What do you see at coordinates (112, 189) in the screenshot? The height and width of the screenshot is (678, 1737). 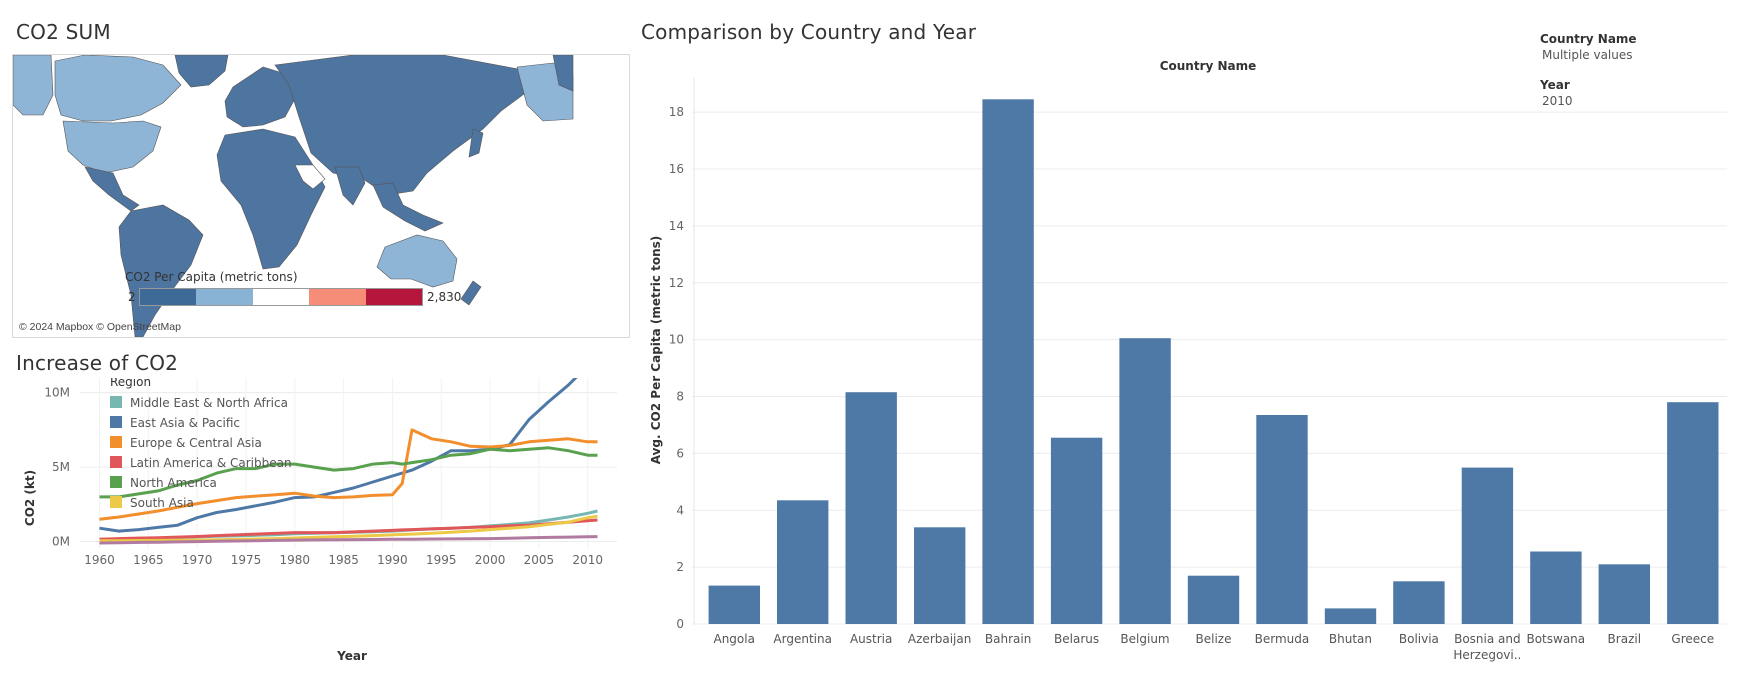 I see `map-region-mexico` at bounding box center [112, 189].